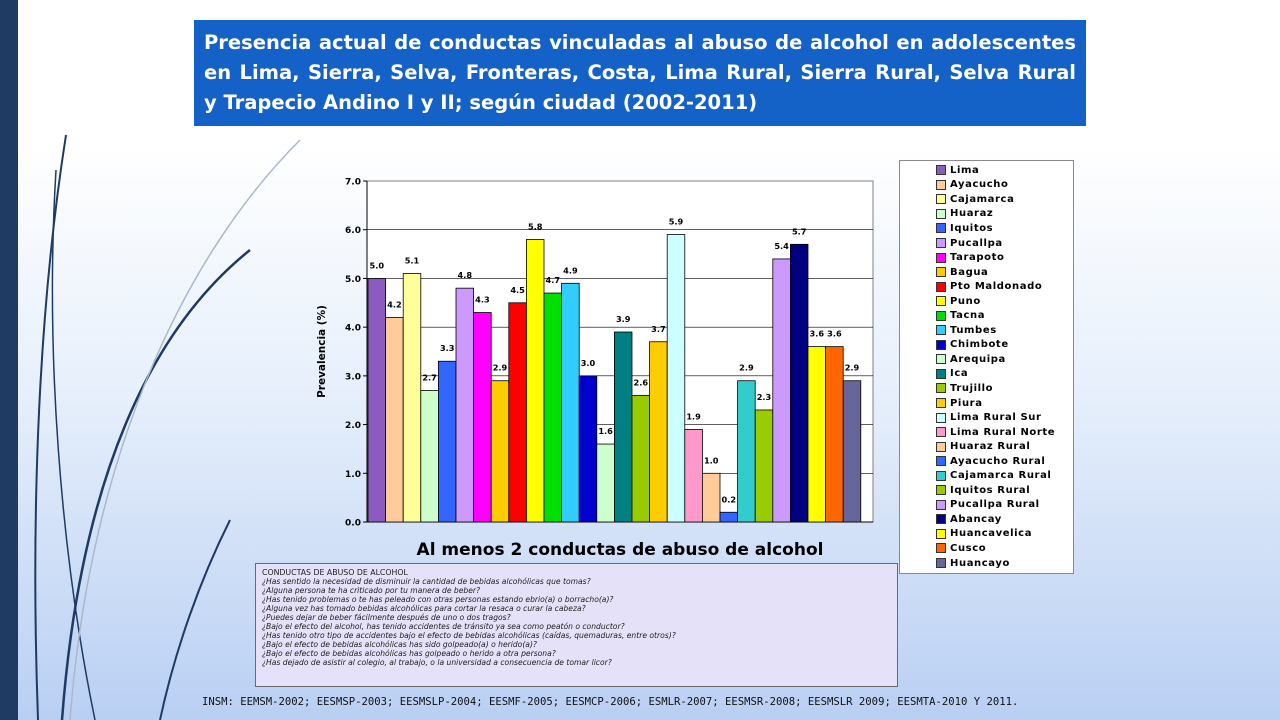  Describe the element at coordinates (1004, 228) in the screenshot. I see `legend-entry: Iquitos` at that location.